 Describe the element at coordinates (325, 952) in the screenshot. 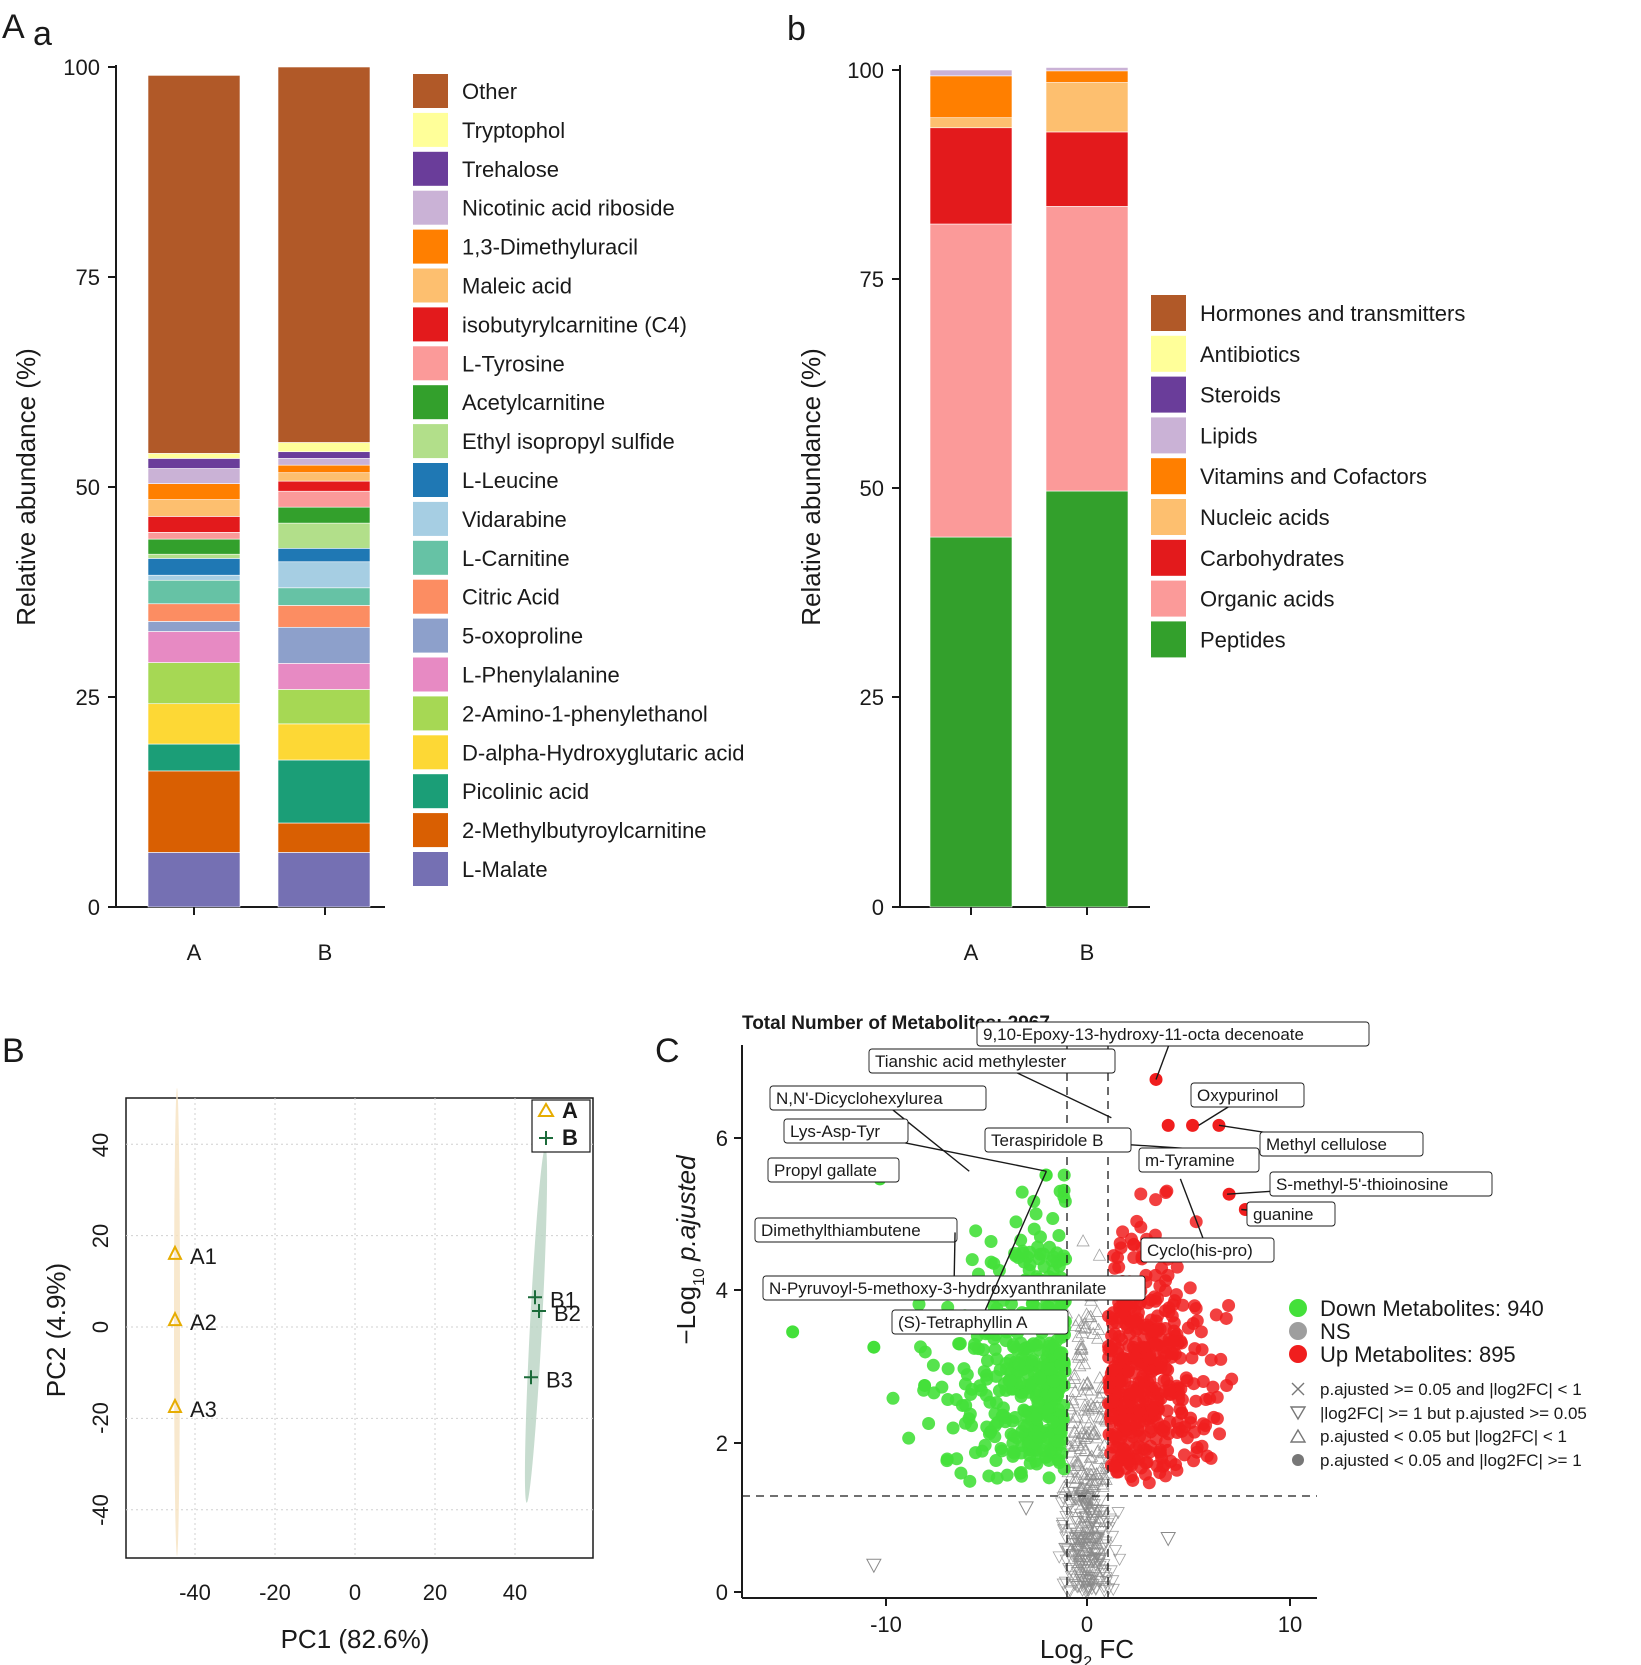

I see `aa-x-tick-label: B` at that location.